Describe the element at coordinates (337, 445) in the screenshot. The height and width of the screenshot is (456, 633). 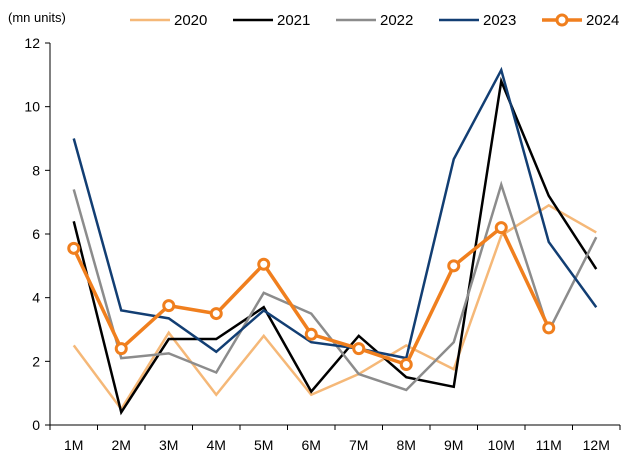
I see `x-tick-labels: 1M 2M 3M 4M 5M 6M 7M 8M 9M 10M 11M 12M` at that location.